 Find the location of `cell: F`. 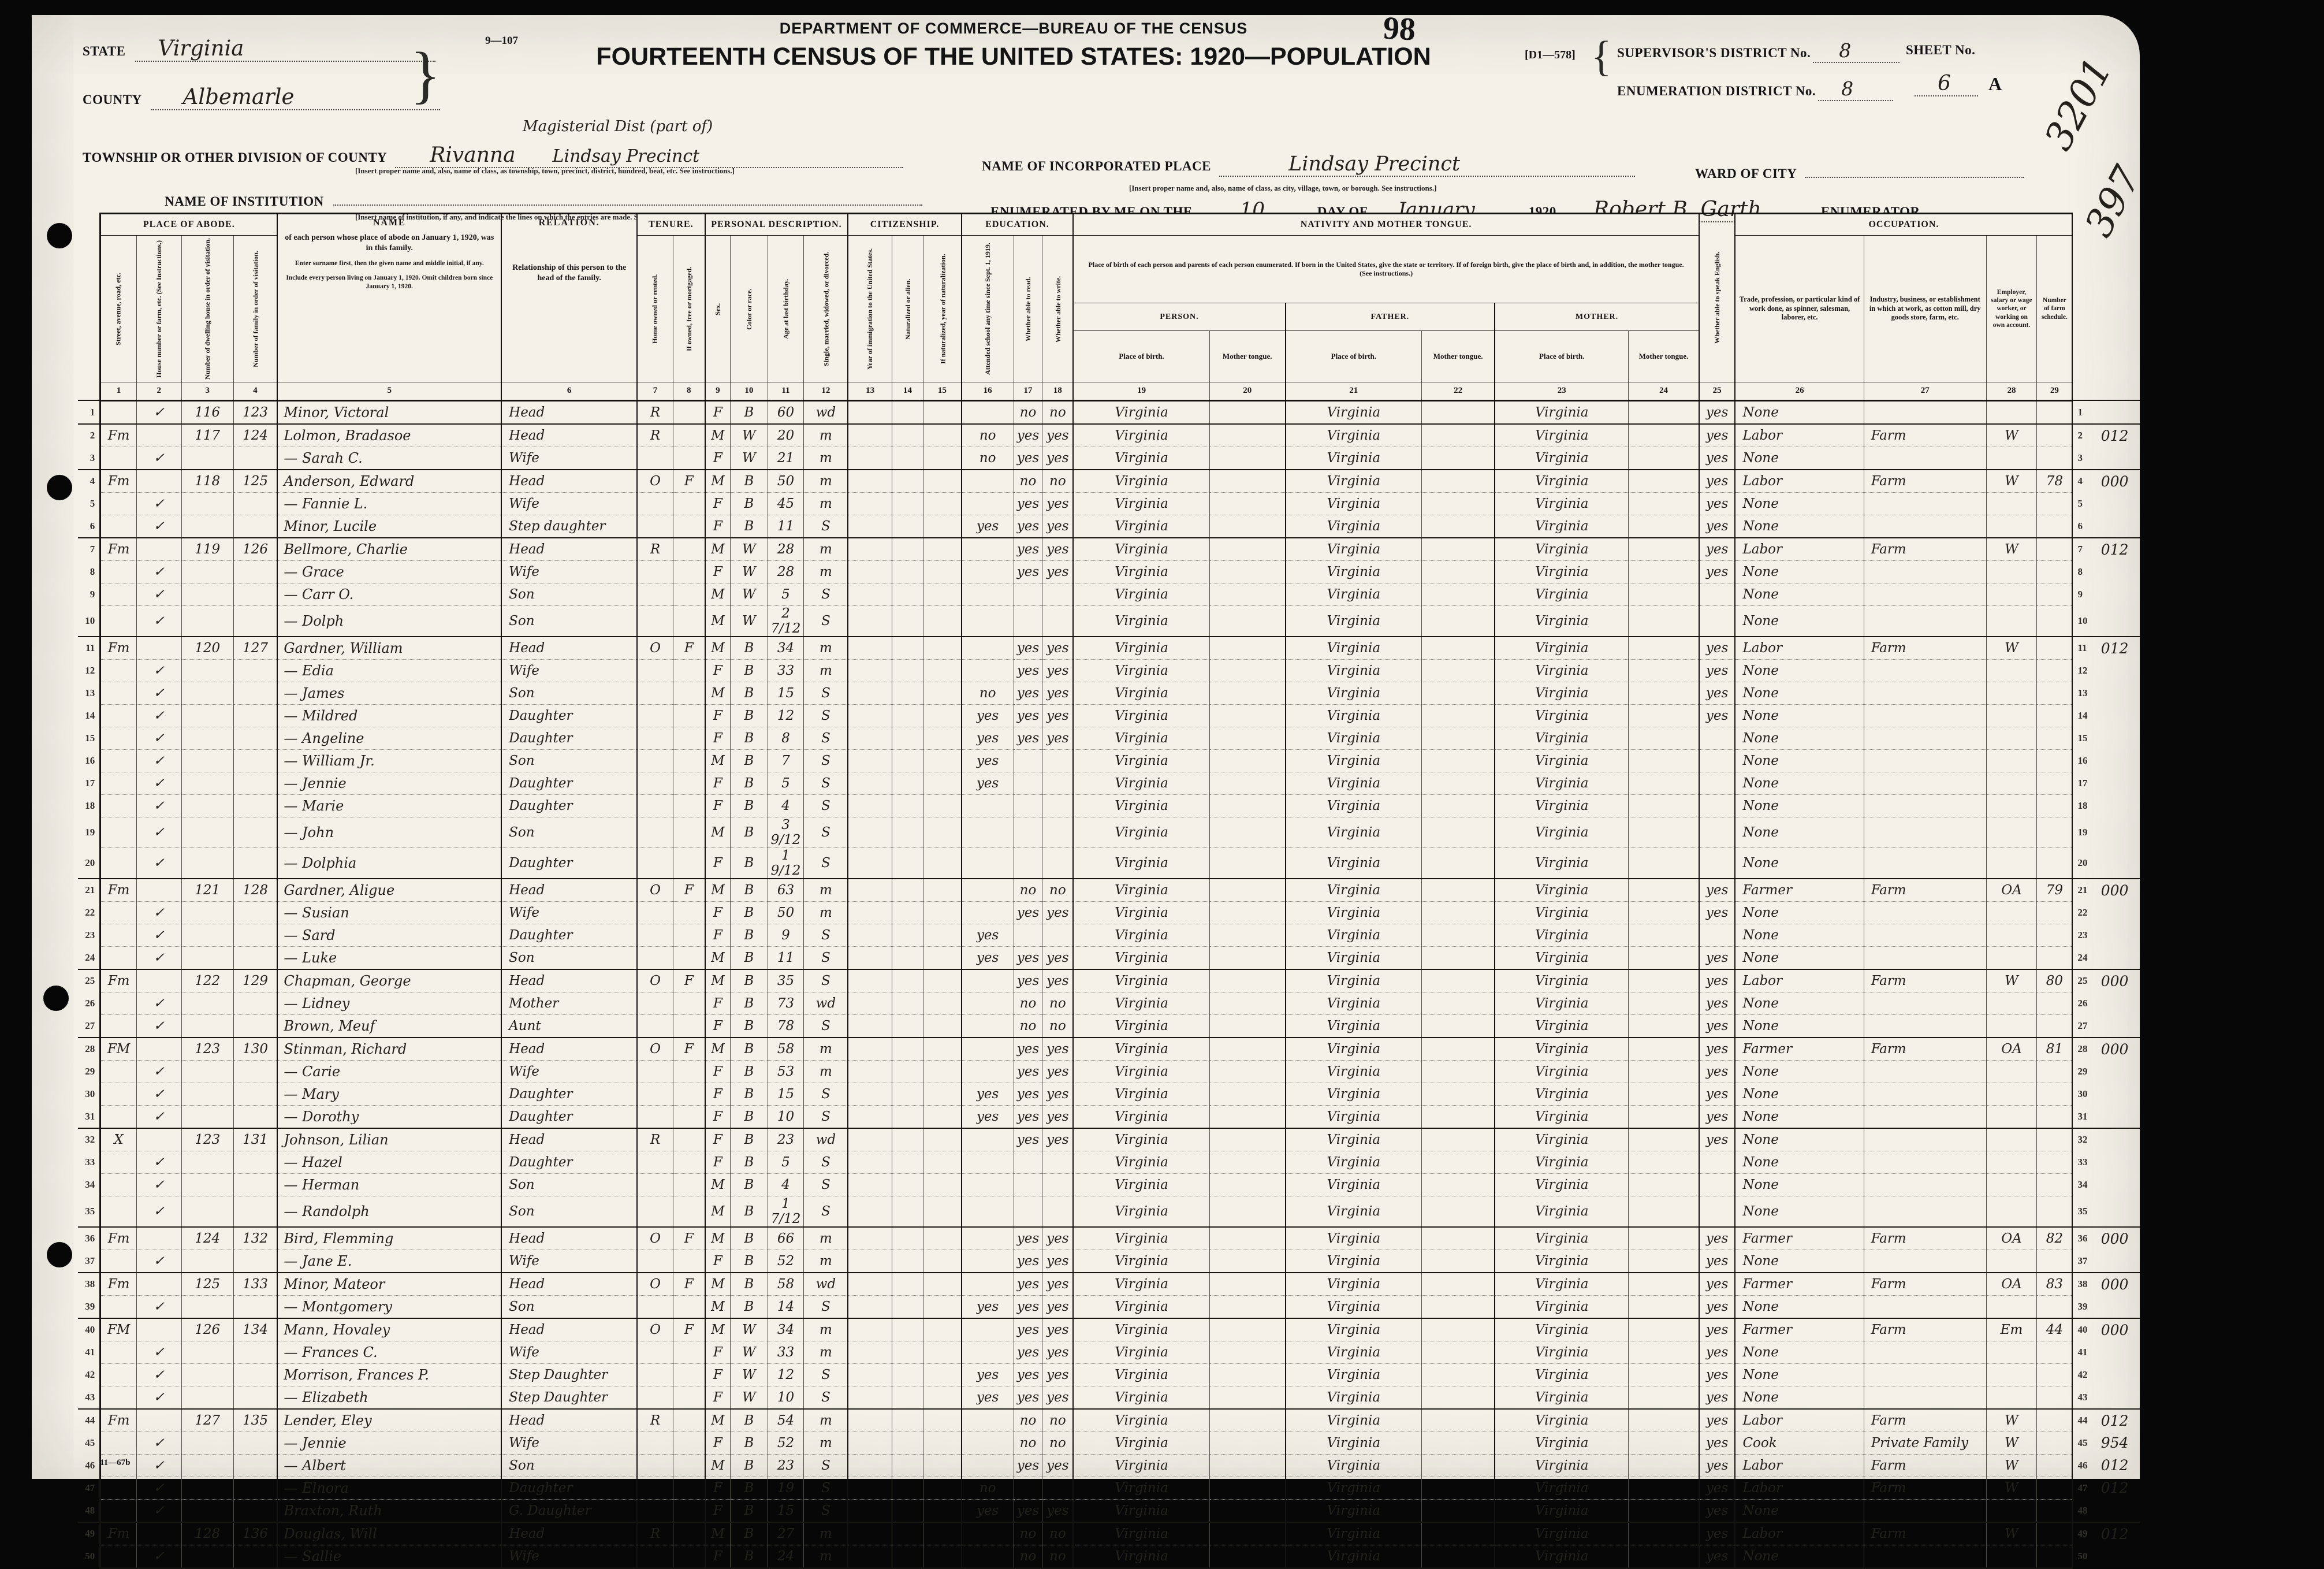

cell: F is located at coordinates (718, 412).